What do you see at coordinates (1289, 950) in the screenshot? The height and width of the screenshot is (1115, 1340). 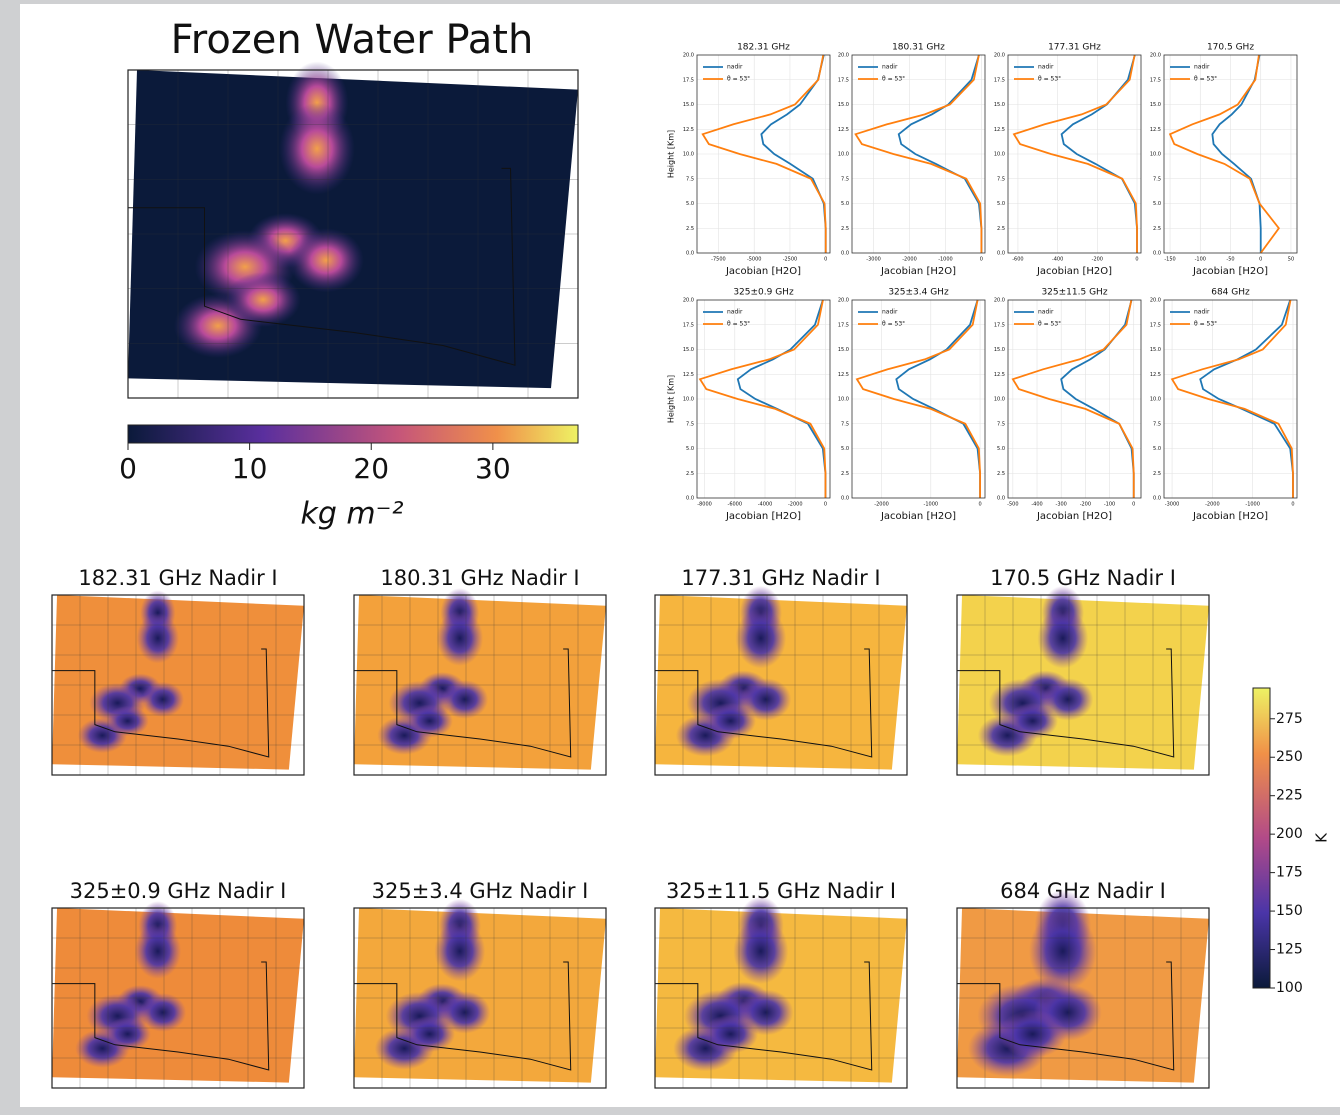 I see `colorbar-tick-label: 125` at bounding box center [1289, 950].